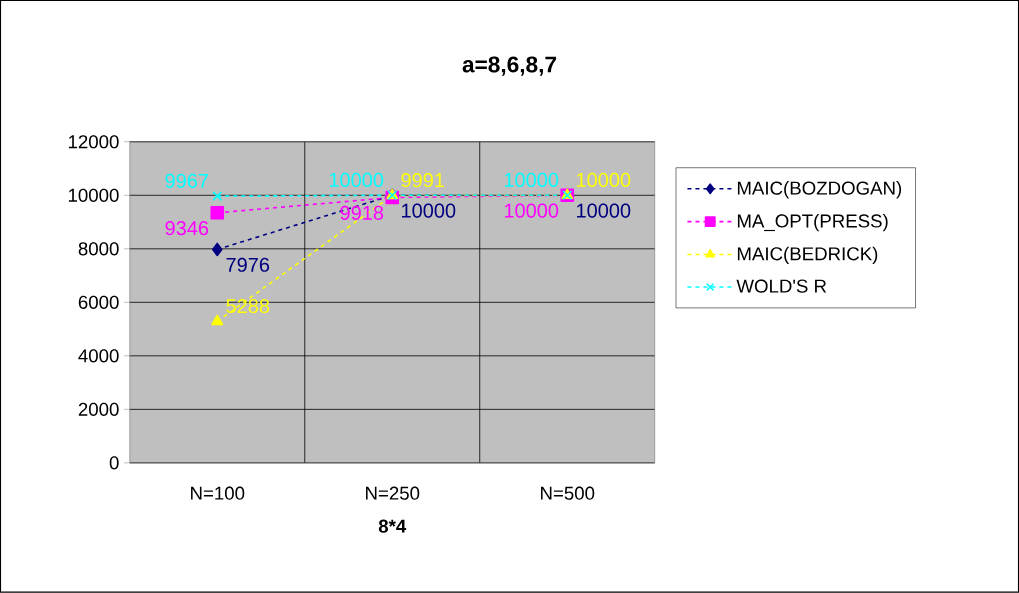 The height and width of the screenshot is (593, 1019). Describe the element at coordinates (819, 190) in the screenshot. I see `legend-label: MAIC(BOZDOGAN)` at that location.